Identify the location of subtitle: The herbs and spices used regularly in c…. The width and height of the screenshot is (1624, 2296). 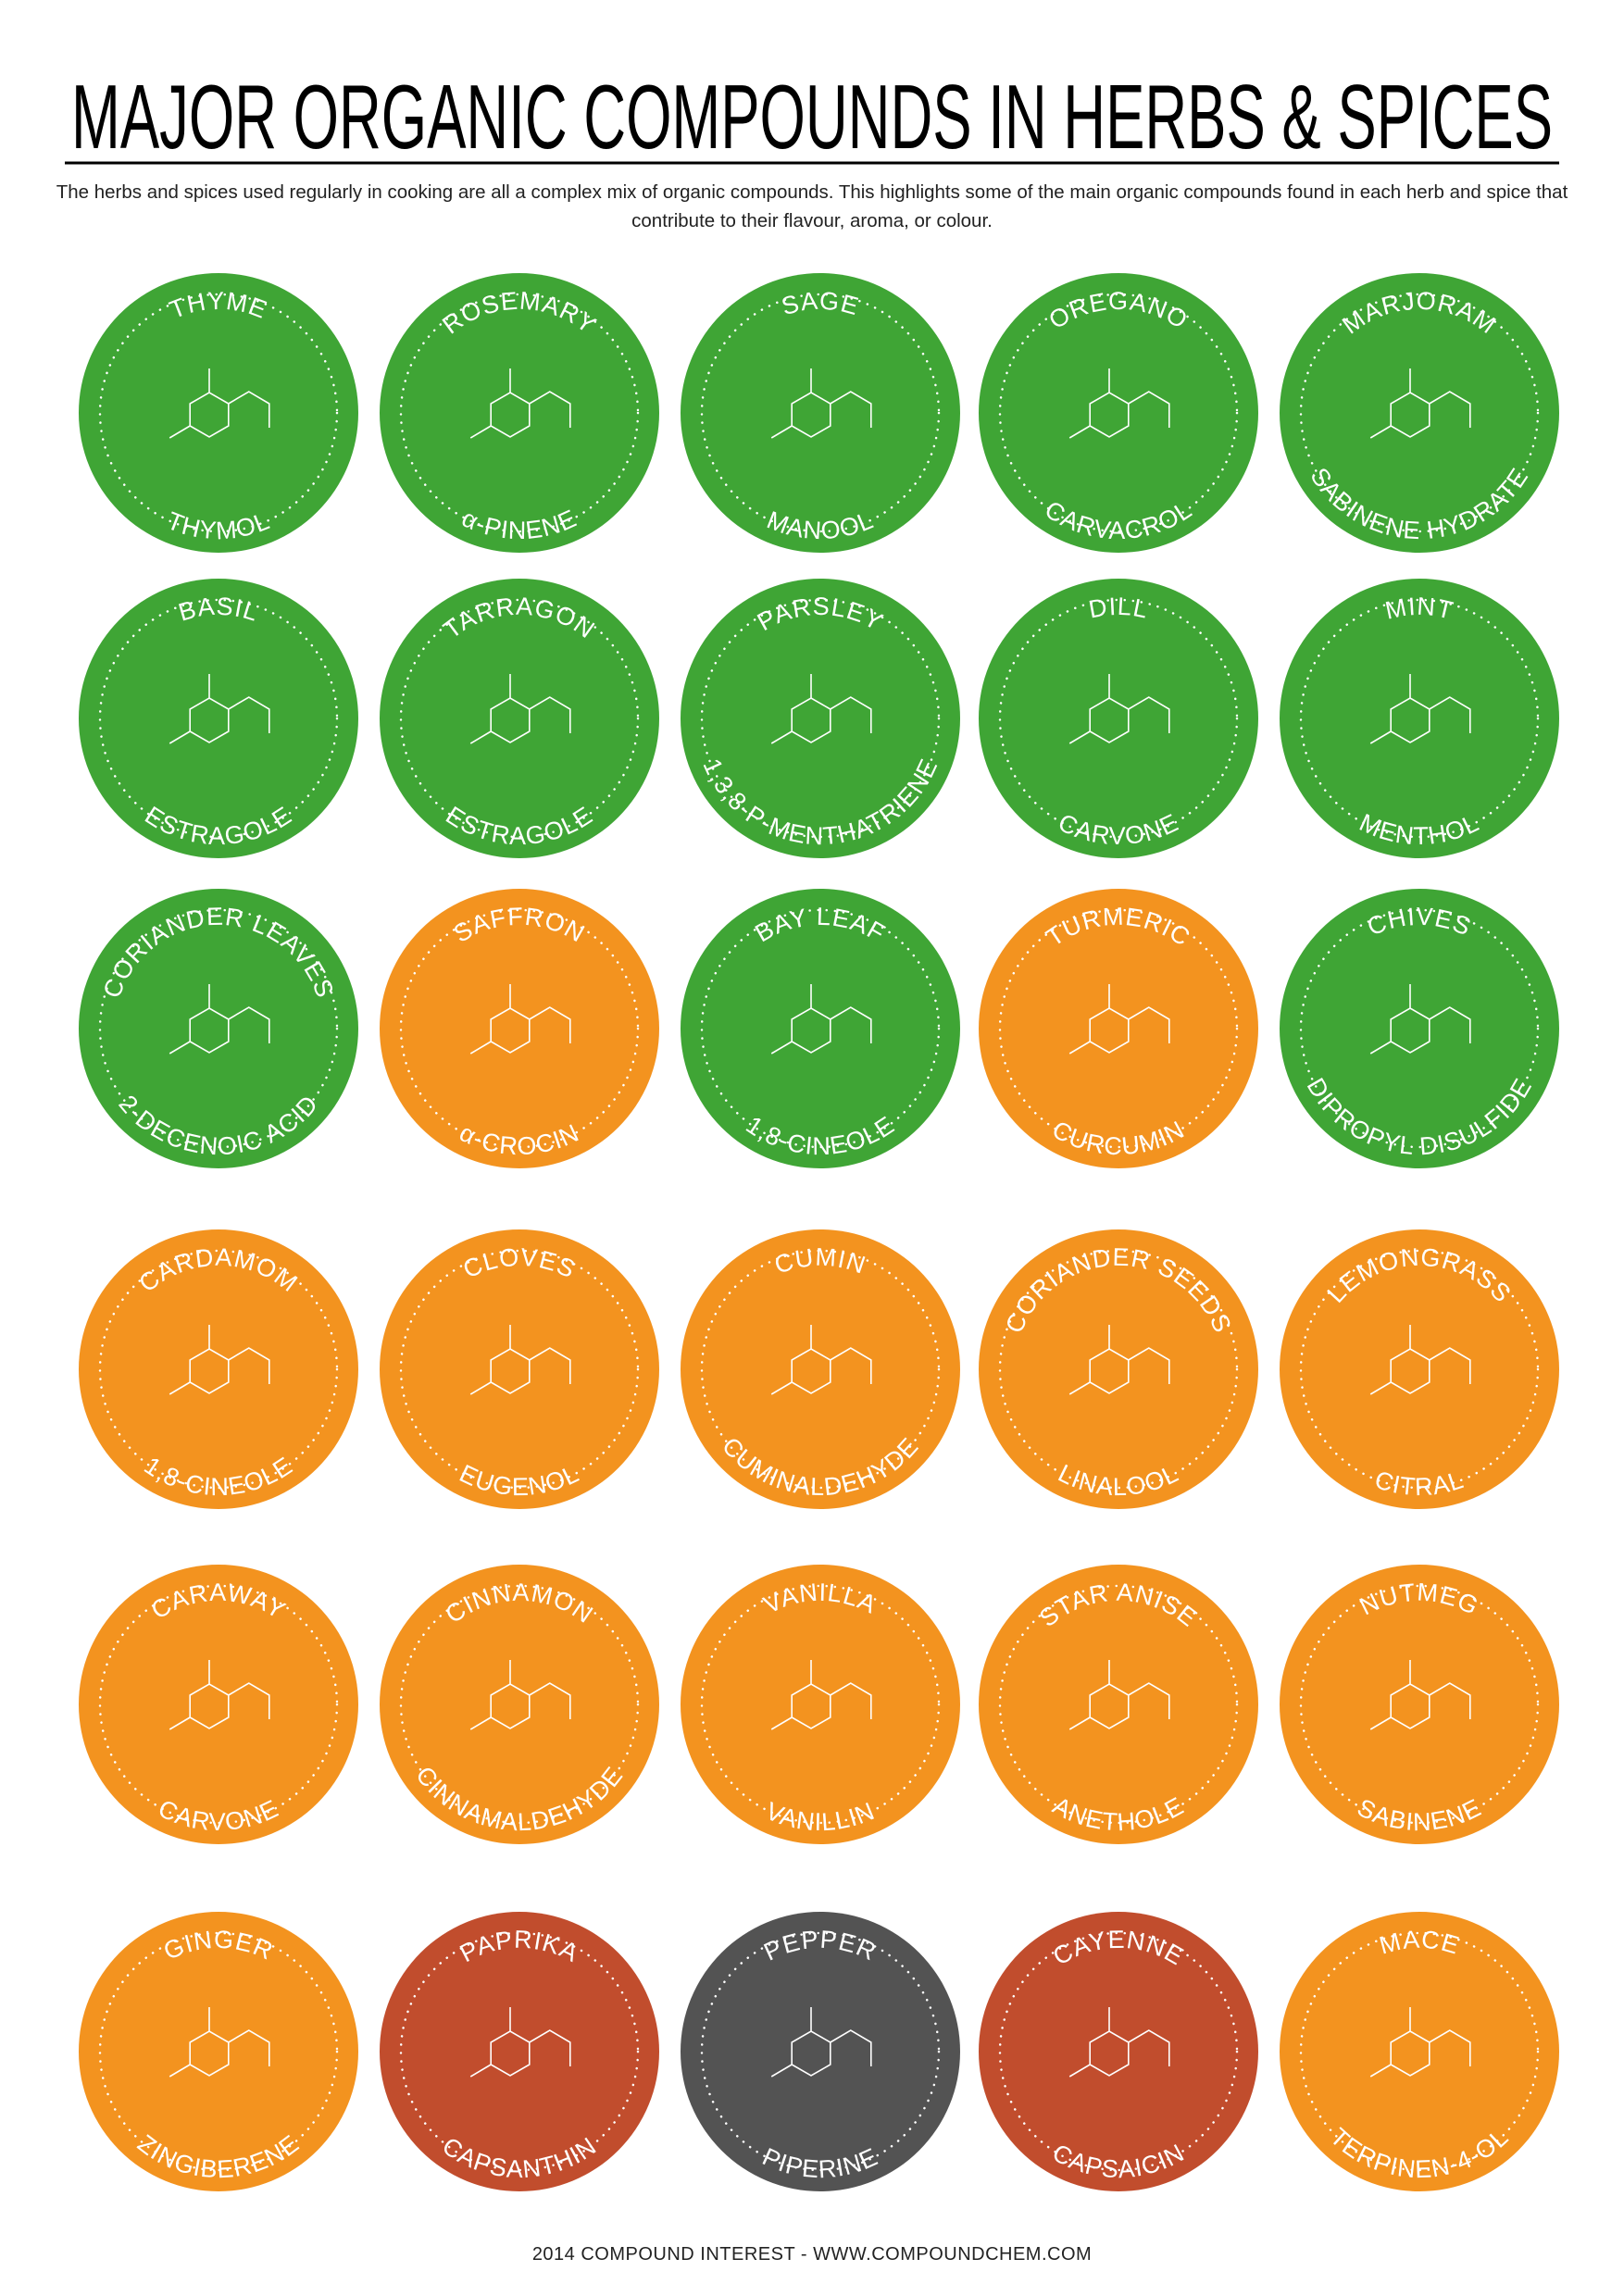
(812, 206).